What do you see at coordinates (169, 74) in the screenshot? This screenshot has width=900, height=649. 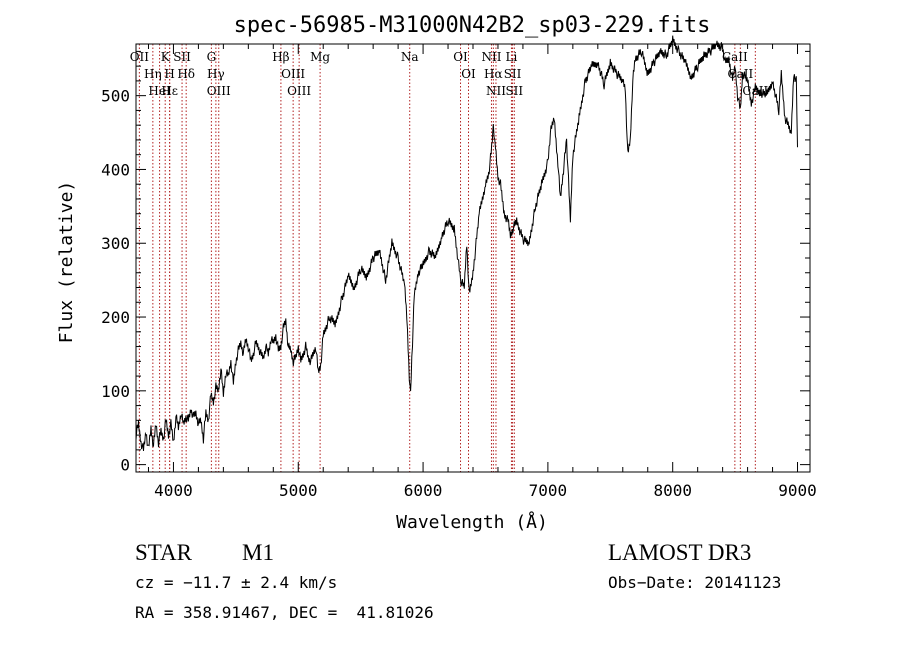 I see `line-label-2: H` at bounding box center [169, 74].